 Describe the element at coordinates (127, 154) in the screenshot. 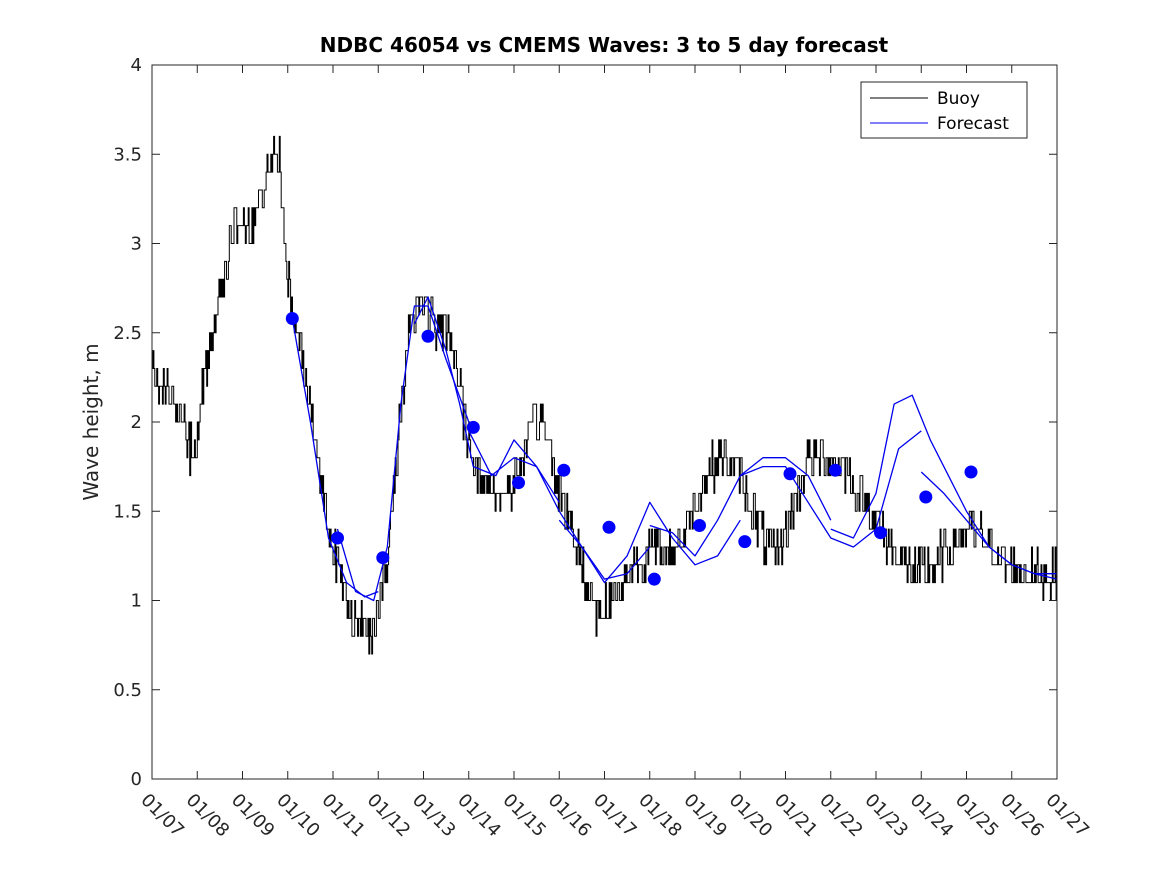

I see `y-tick-label: 3.5` at that location.